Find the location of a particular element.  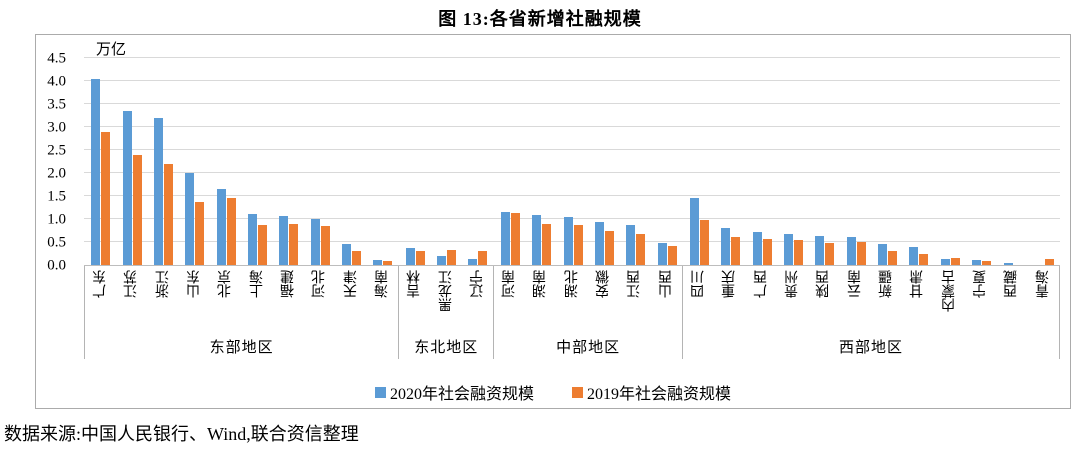

category-label: 安徽 is located at coordinates (604, 284).